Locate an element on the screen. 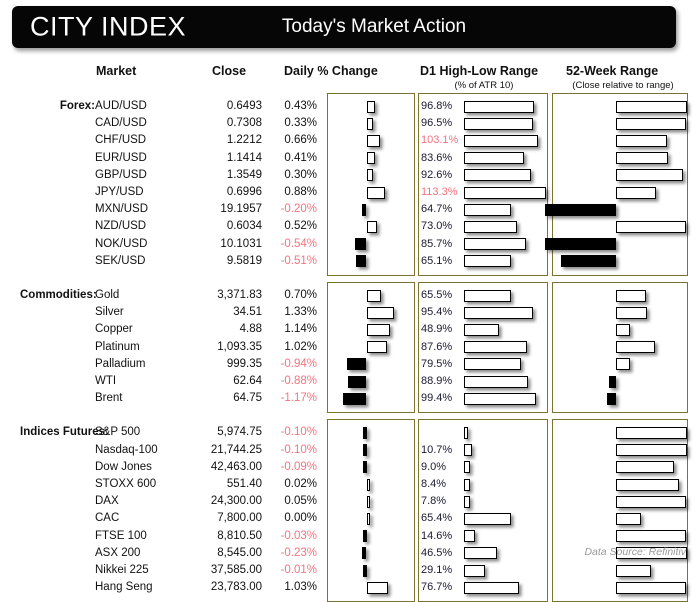 This screenshot has width=700, height=602. column-header-daily-pct: Daily % Change is located at coordinates (331, 71).